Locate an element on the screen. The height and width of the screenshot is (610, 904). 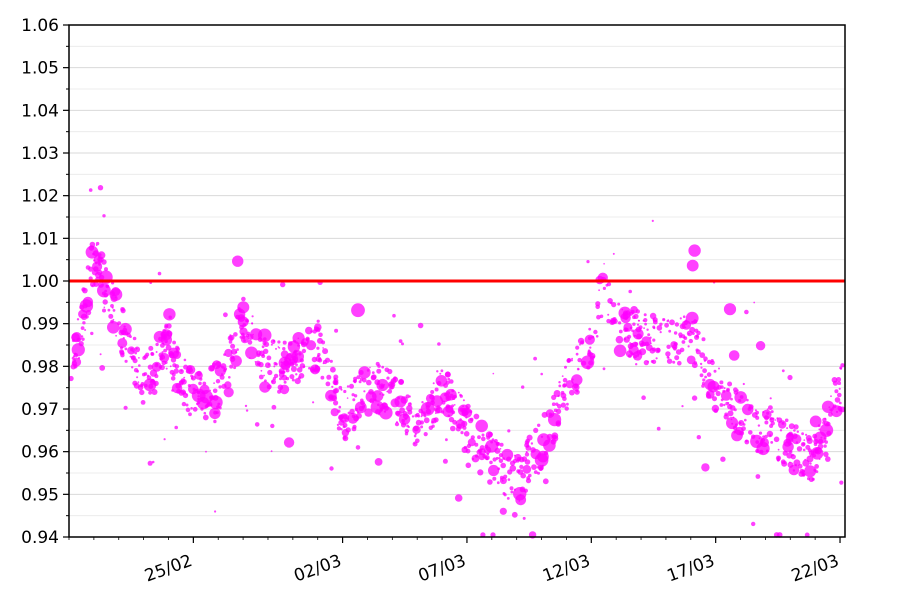
x-tick-label: 22/03 is located at coordinates (815, 569).